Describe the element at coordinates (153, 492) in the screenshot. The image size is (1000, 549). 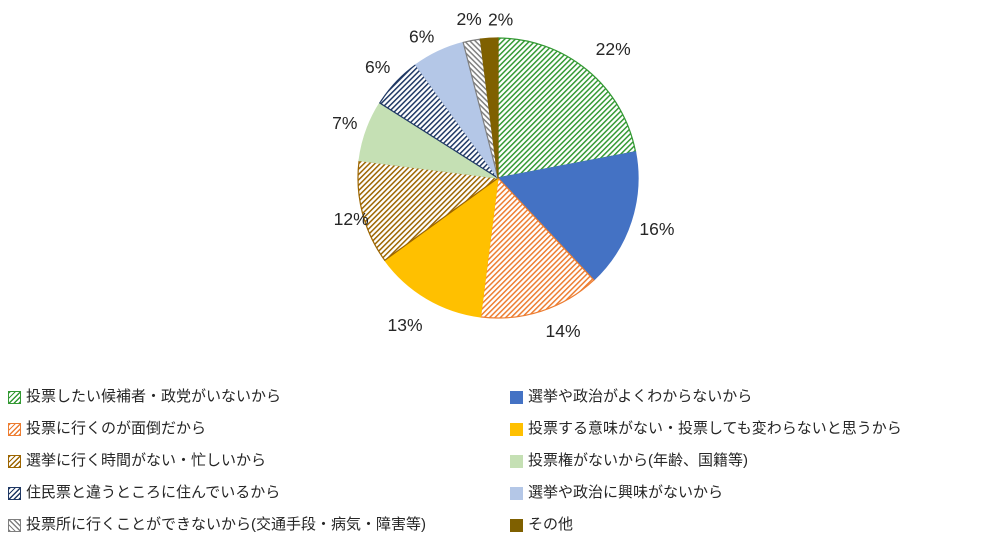
I see `legend-label: 住民票と違うところに住んでいるから` at that location.